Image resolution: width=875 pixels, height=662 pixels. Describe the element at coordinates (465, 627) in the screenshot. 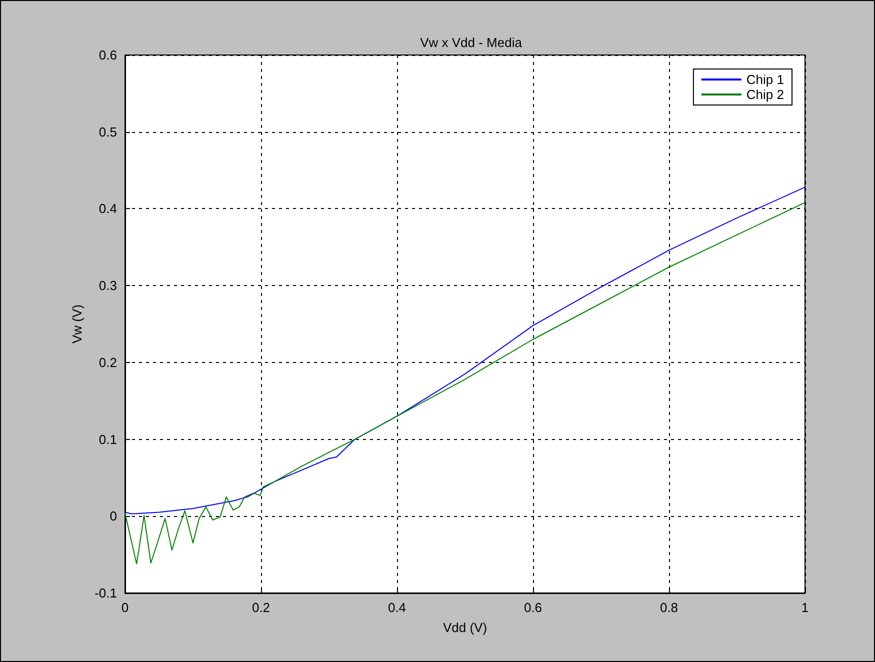

I see `x-axis-title: Vdd (V)` at that location.